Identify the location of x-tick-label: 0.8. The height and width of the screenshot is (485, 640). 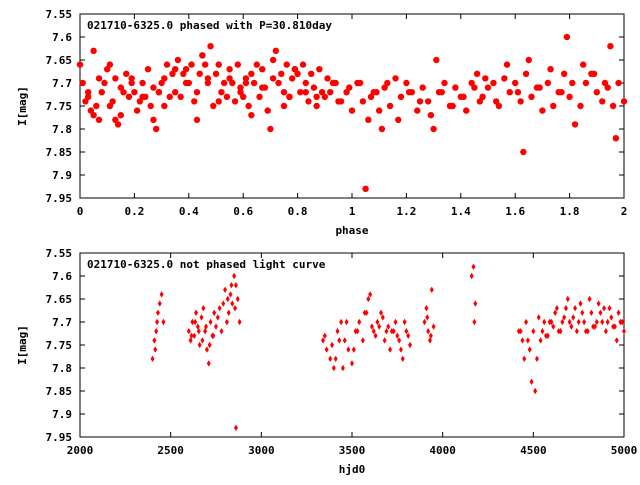
(298, 211).